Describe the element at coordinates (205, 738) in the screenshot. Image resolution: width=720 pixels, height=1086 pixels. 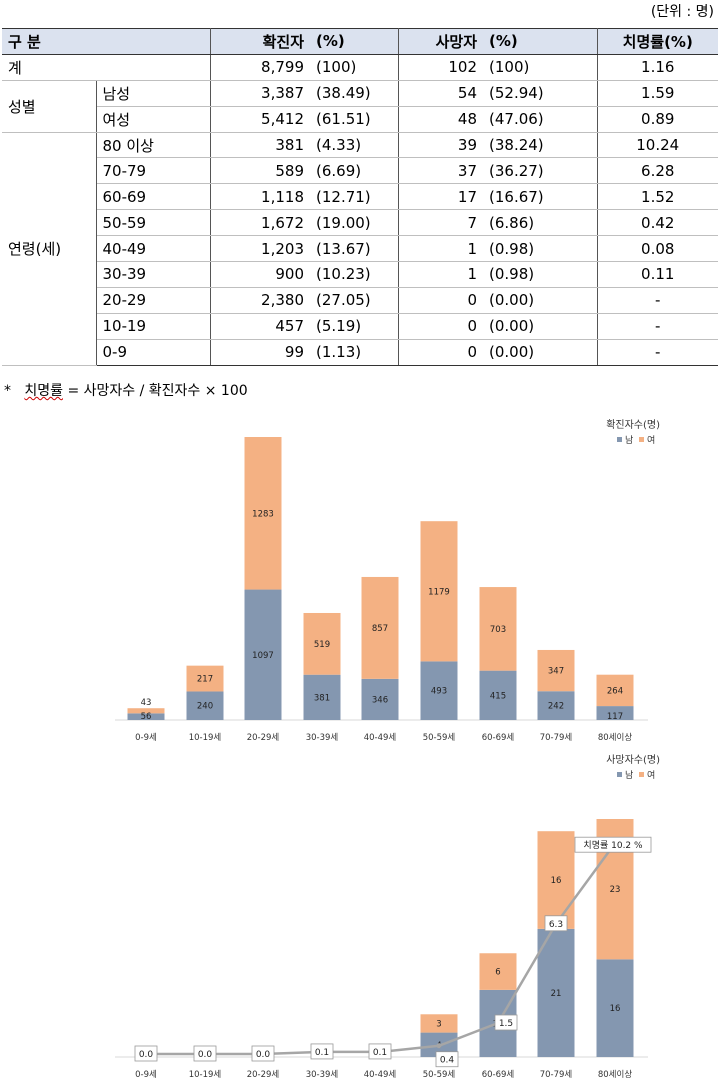
I see `x-tick-label: 10-19세` at that location.